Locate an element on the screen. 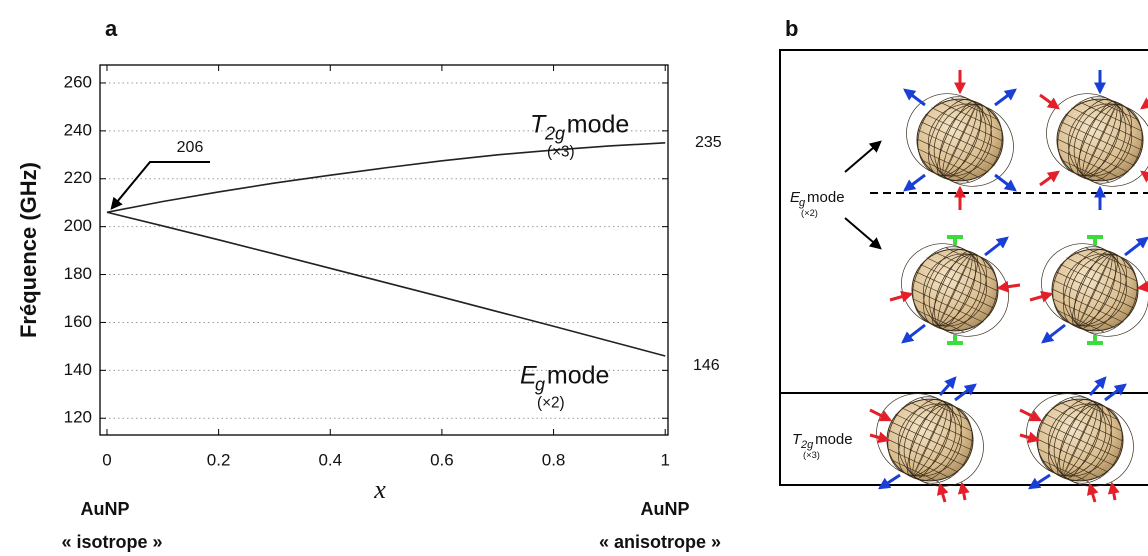  y-tick-label: 220 is located at coordinates (78, 177).